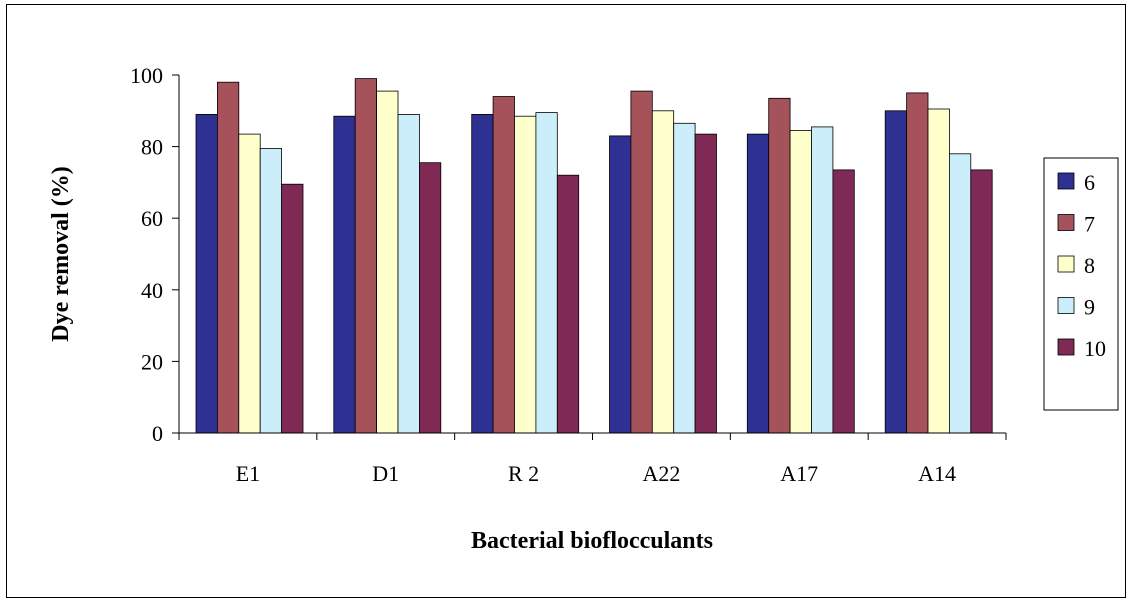 This screenshot has width=1132, height=601. I want to click on legend-box, so click(1081, 284).